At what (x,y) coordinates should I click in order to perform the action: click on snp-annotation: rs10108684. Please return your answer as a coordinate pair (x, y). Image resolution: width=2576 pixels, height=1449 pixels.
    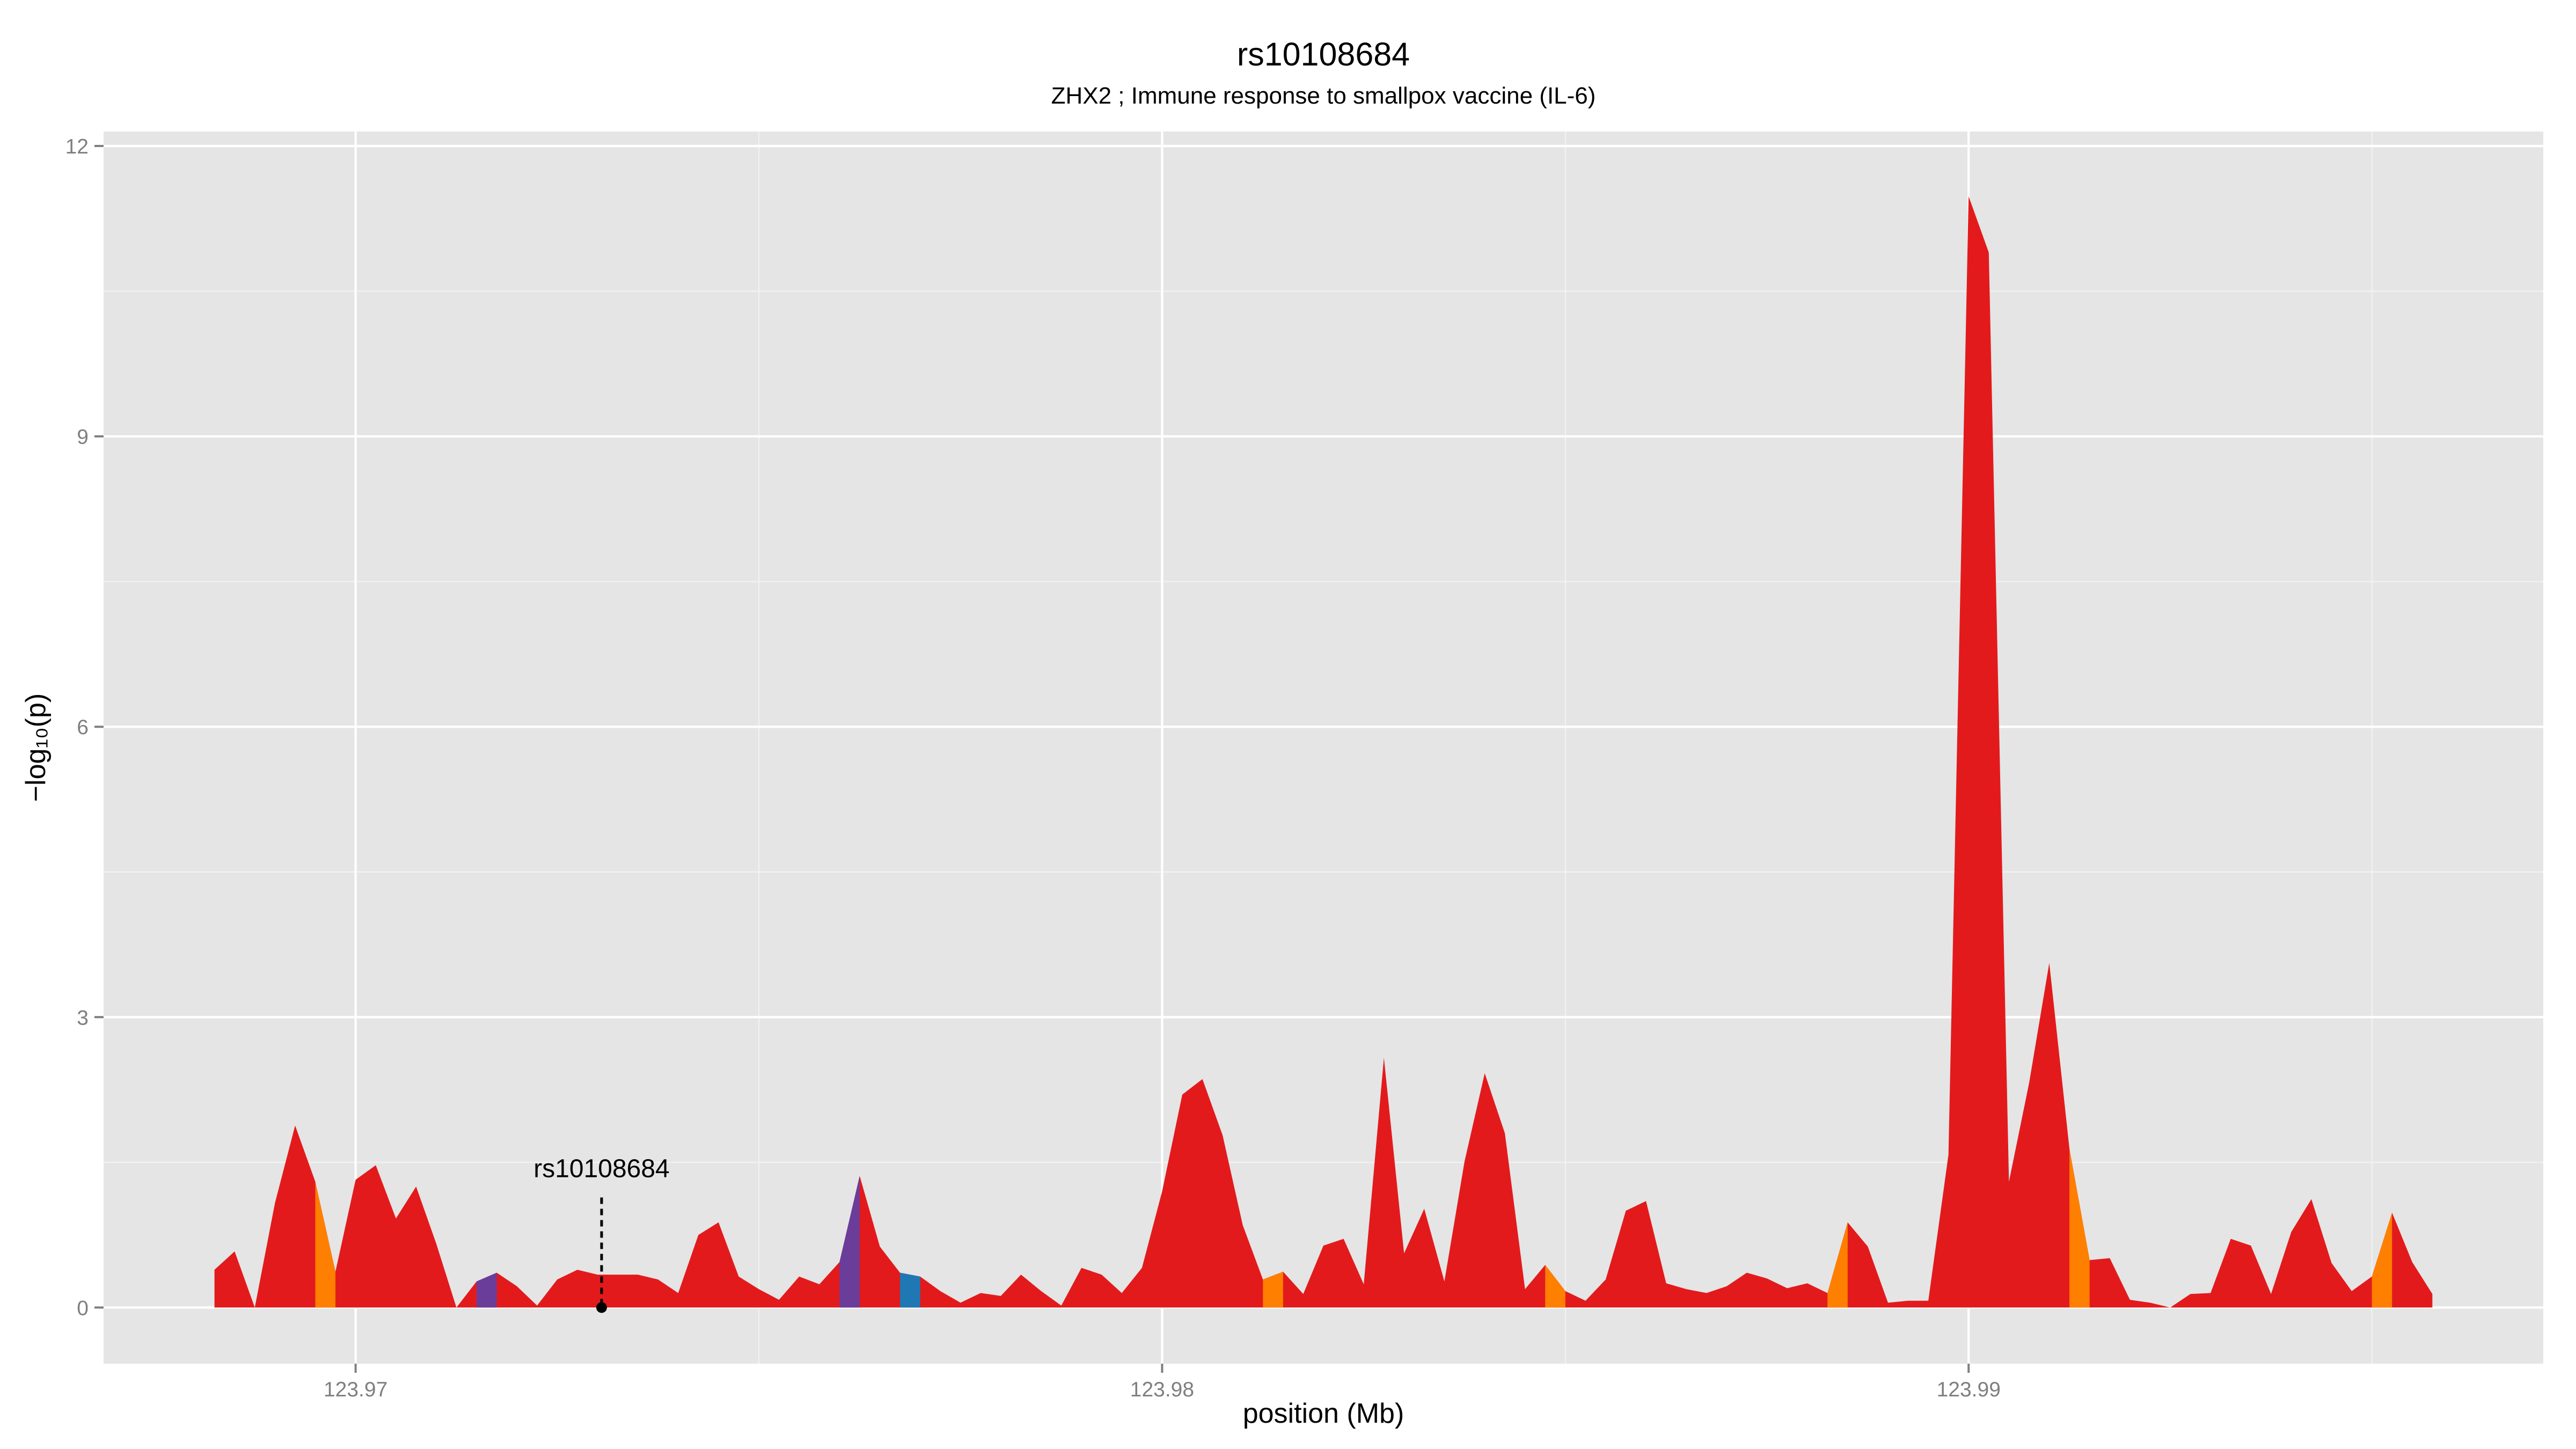
    Looking at the image, I should click on (601, 1233).